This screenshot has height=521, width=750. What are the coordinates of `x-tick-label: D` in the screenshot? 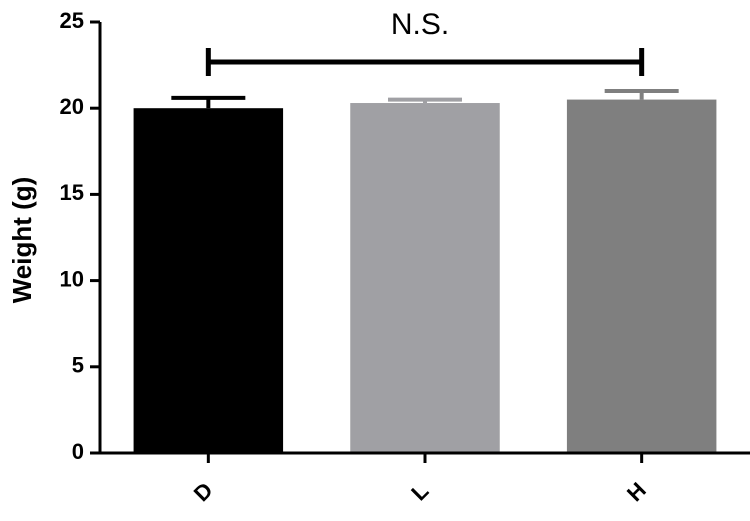 It's located at (203, 491).